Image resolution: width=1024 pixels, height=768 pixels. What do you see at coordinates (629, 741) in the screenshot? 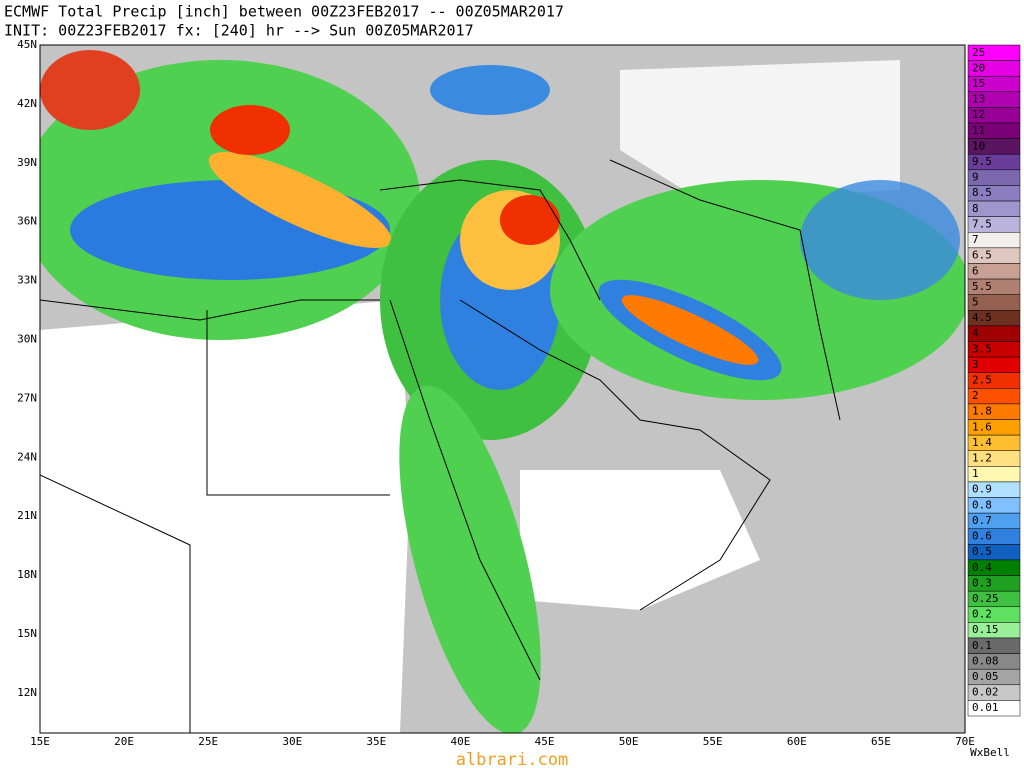
I see `lon-label: 50E` at bounding box center [629, 741].